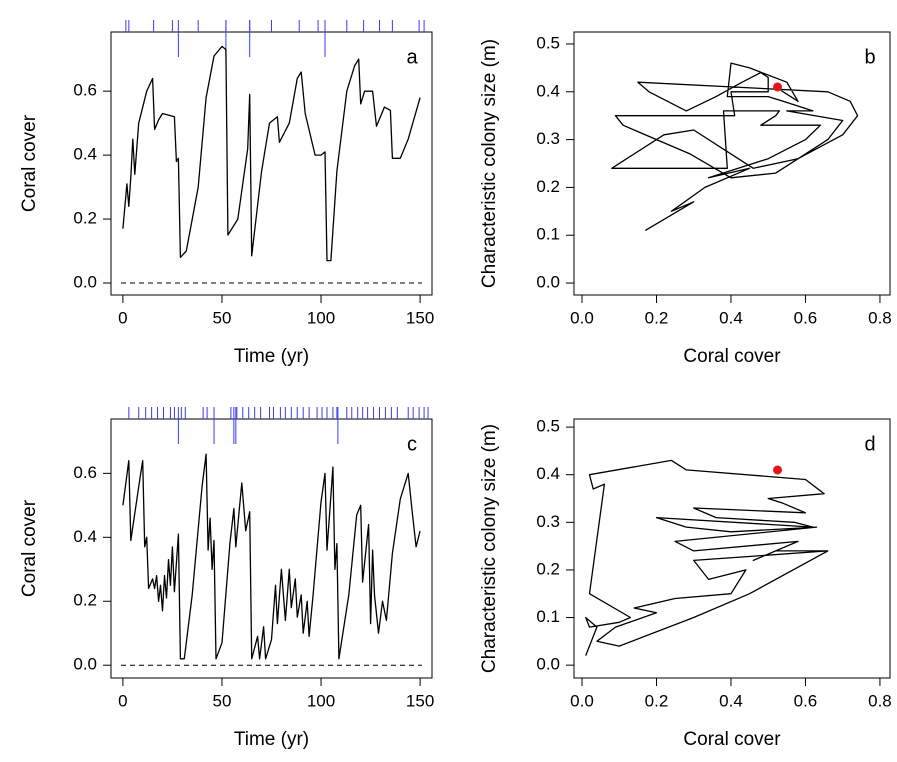  Describe the element at coordinates (869, 444) in the screenshot. I see `panel-label: d` at that location.